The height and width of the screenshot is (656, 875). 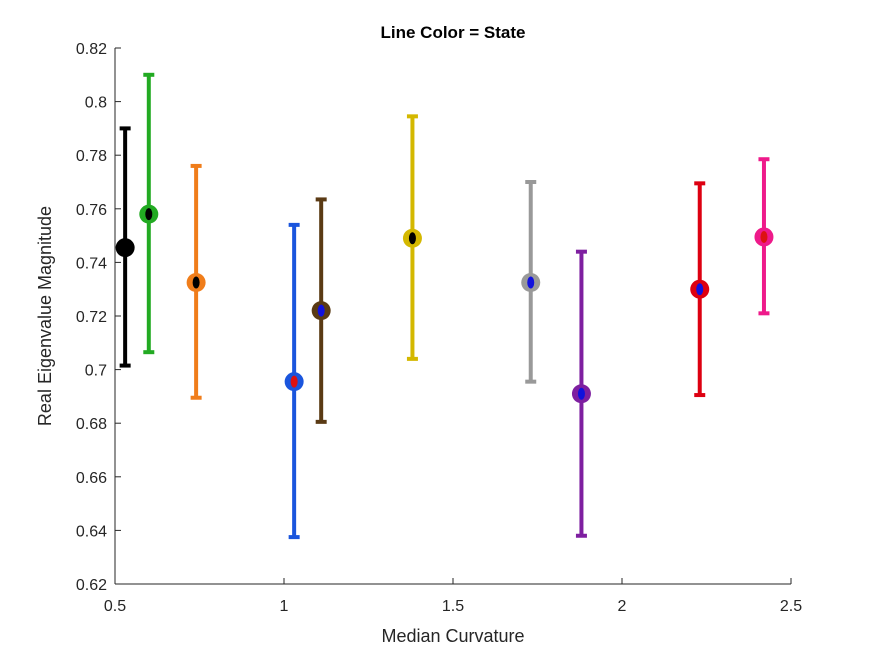 What do you see at coordinates (284, 606) in the screenshot?
I see `x-tick-label: 1` at bounding box center [284, 606].